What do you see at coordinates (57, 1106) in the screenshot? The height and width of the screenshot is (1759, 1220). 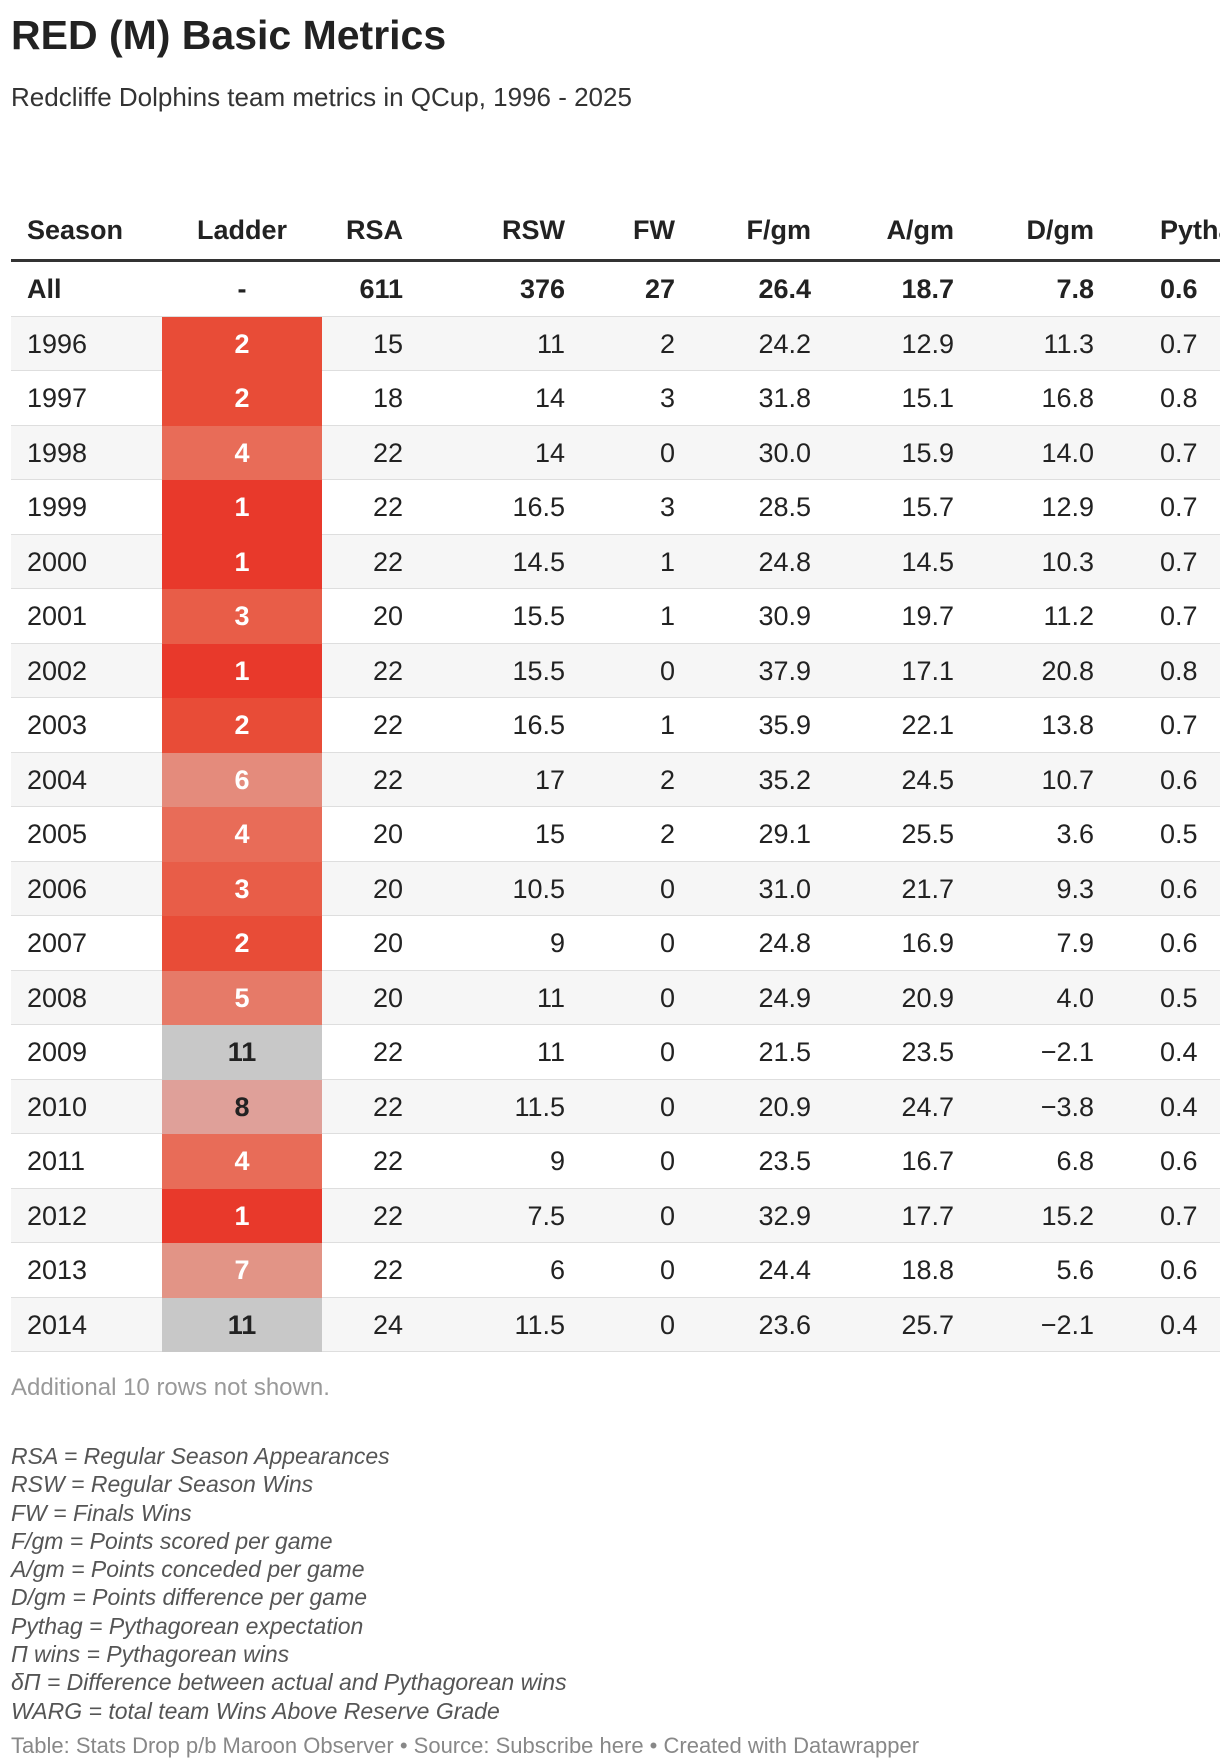 I see `table-cell: 2010` at bounding box center [57, 1106].